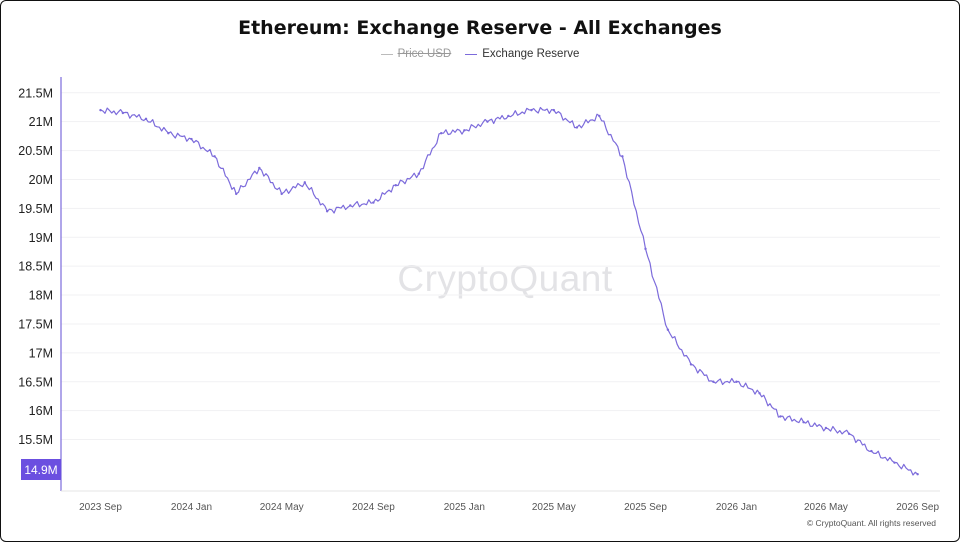  Describe the element at coordinates (41, 180) in the screenshot. I see `y-tick-label: 20M` at that location.